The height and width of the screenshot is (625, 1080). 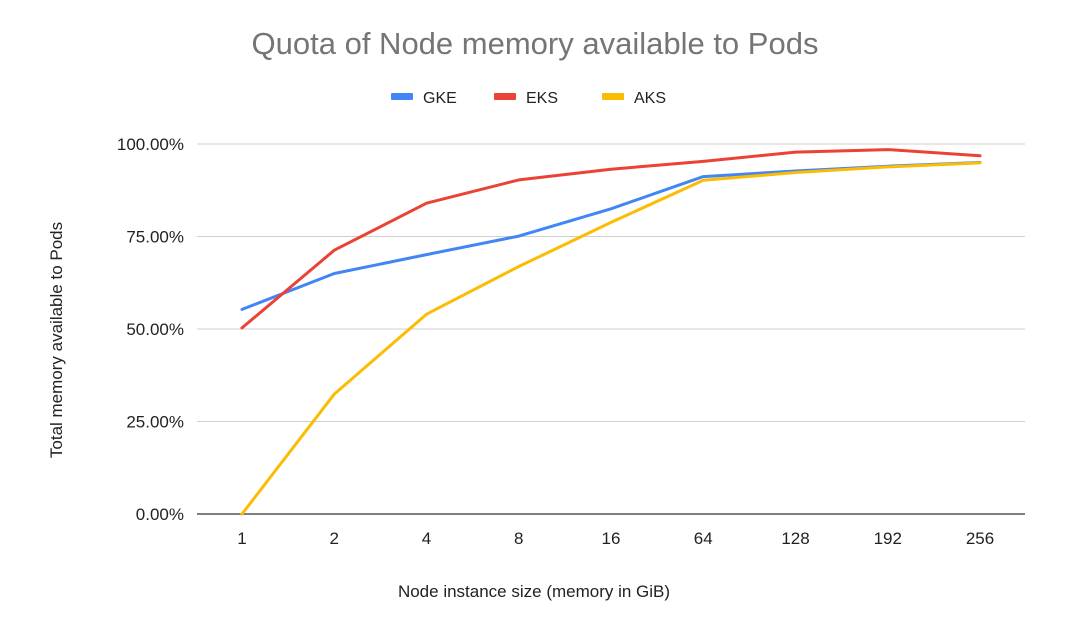 I want to click on legend: GKE EKS AKS, so click(x=528, y=98).